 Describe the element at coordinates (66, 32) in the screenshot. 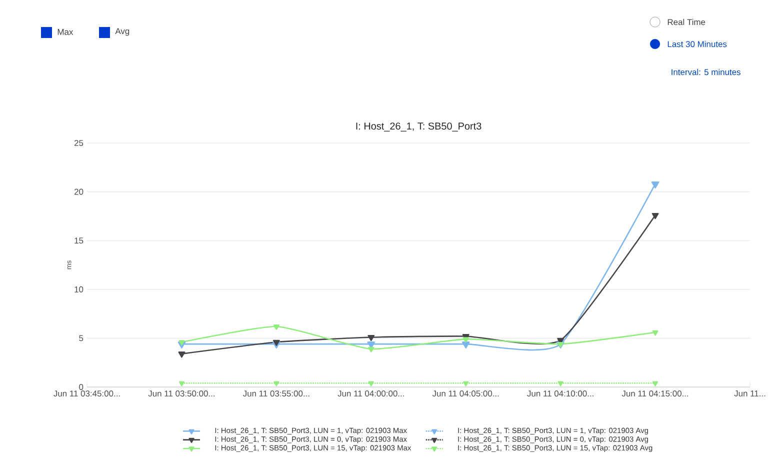

I see `text: Max` at that location.